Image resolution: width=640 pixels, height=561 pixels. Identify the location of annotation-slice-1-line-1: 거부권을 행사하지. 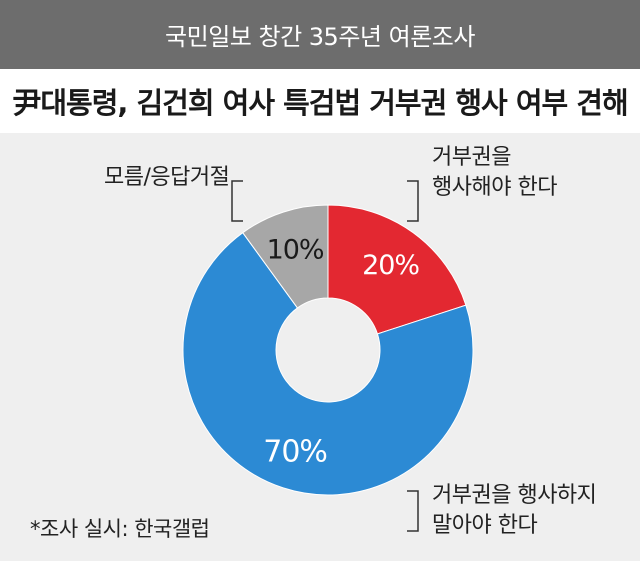
(514, 495).